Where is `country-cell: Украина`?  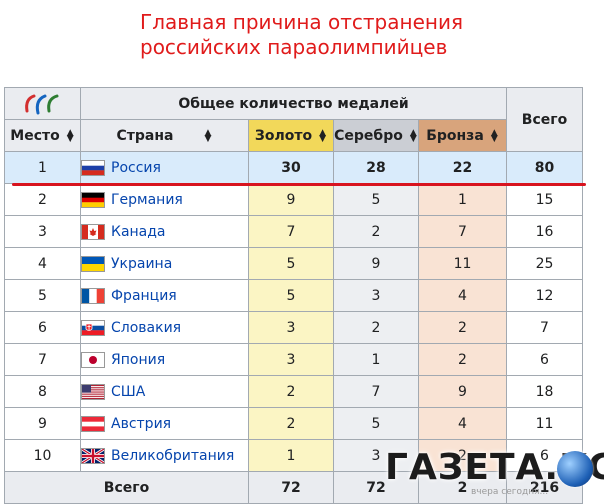 country-cell: Украина is located at coordinates (164, 263).